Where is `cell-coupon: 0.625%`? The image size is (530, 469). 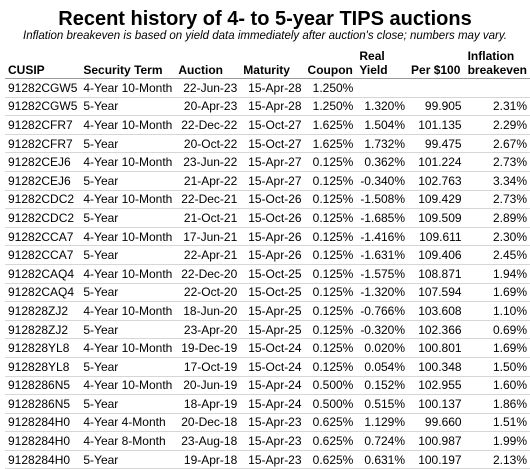
cell-coupon: 0.625% is located at coordinates (330, 459).